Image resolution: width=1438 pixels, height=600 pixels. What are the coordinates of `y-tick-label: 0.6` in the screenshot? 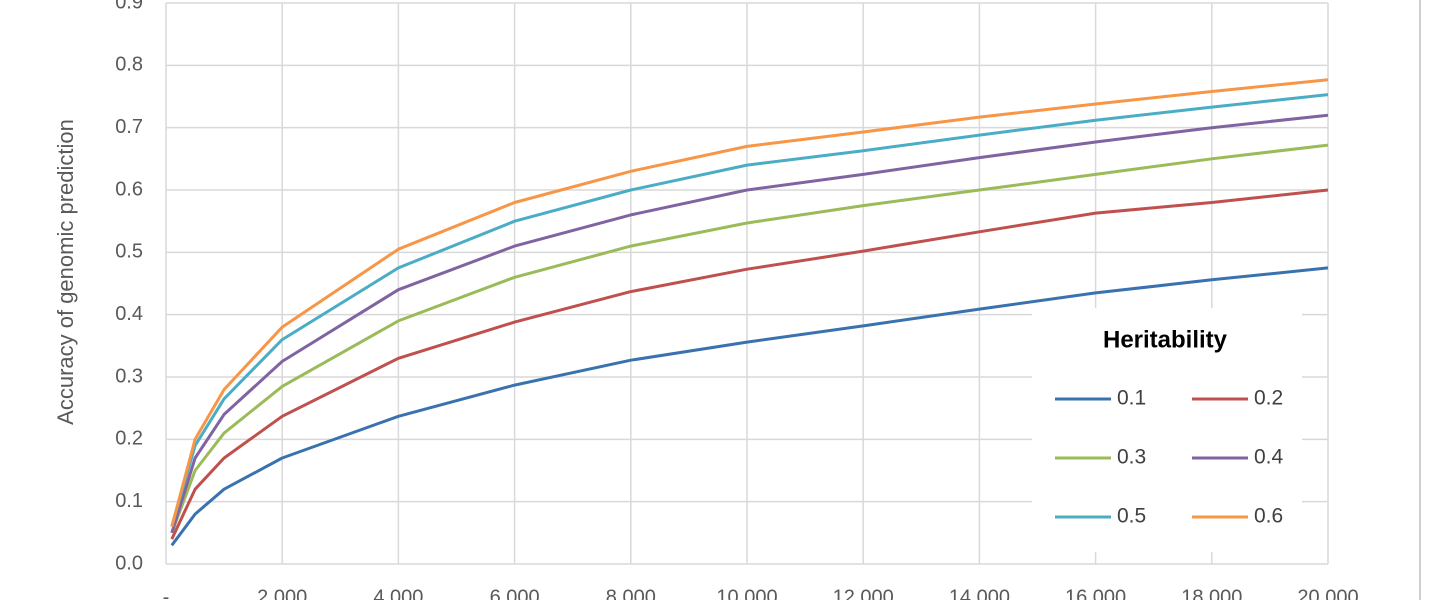 It's located at (129, 189).